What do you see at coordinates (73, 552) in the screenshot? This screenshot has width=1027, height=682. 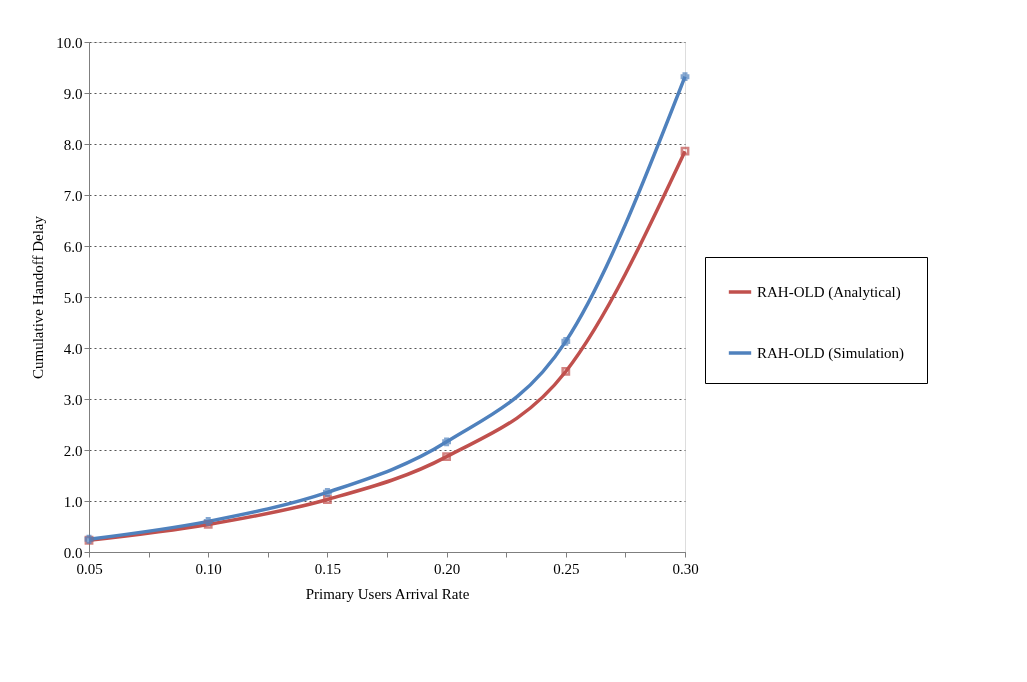 I see `y-tick-label: 0.0` at bounding box center [73, 552].